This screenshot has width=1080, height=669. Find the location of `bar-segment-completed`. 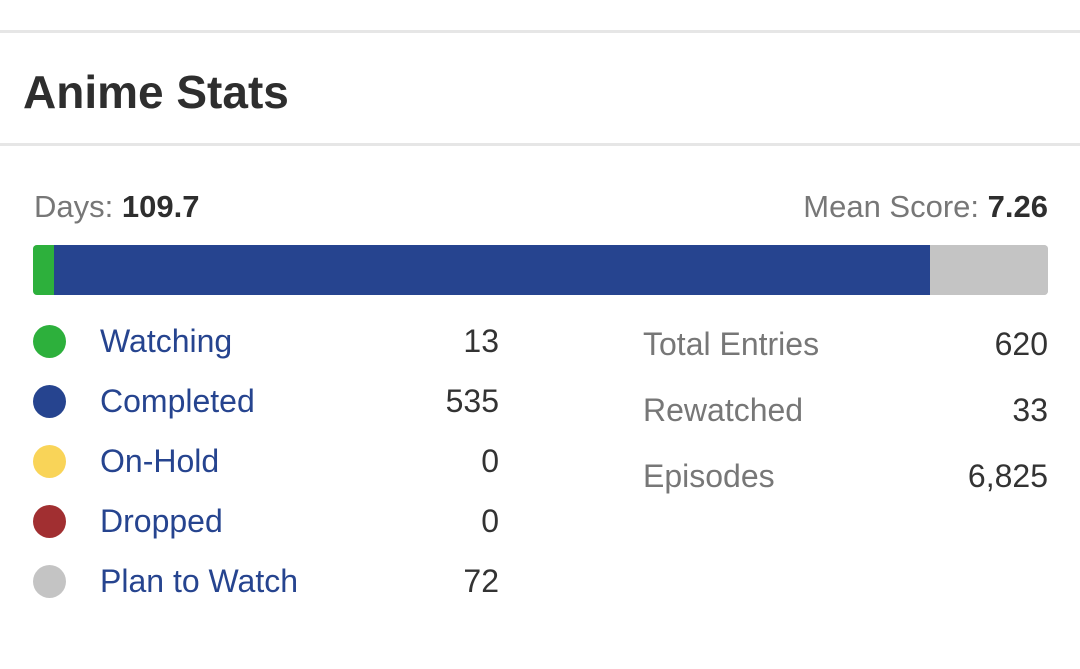

bar-segment-completed is located at coordinates (492, 270).